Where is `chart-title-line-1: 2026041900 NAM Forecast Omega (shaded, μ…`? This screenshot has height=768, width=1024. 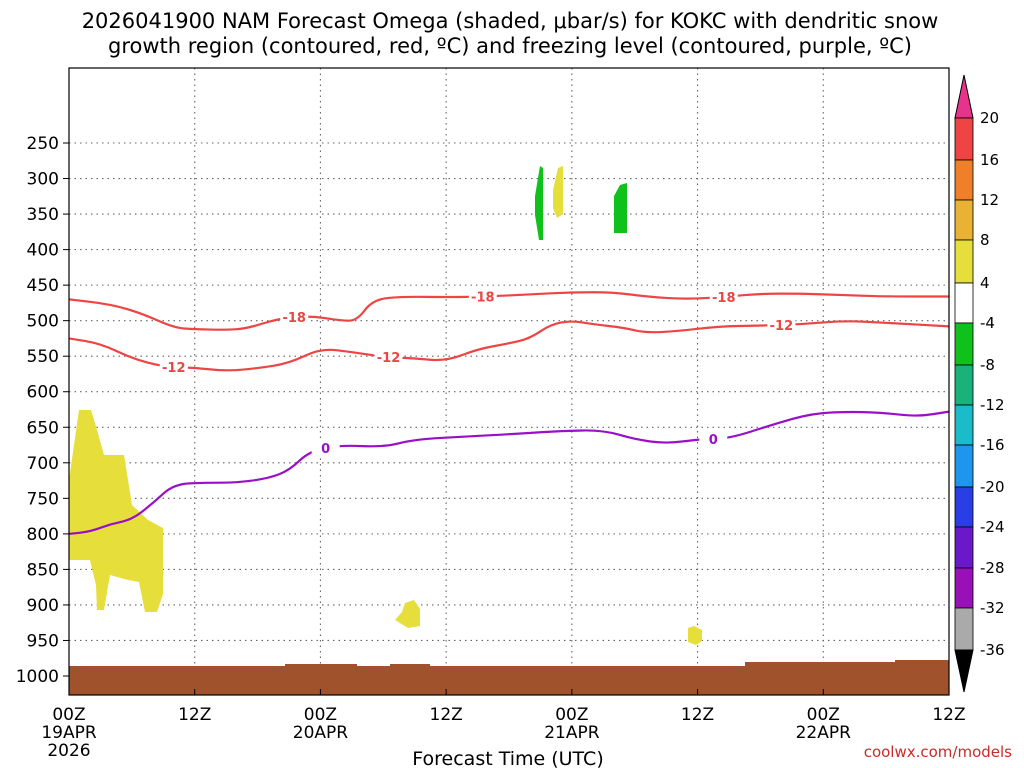
chart-title-line-1: 2026041900 NAM Forecast Omega (shaded, μ… is located at coordinates (510, 21).